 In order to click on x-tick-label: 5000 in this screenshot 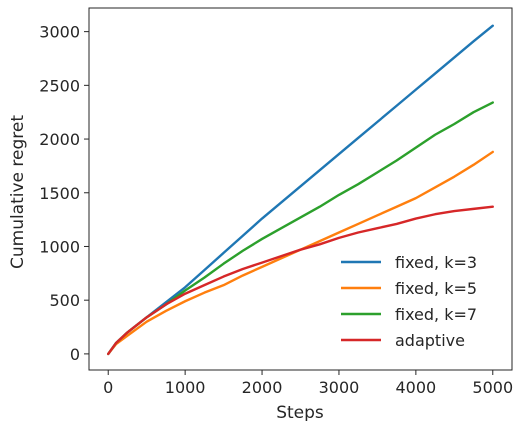, I will do `click(492, 387)`.